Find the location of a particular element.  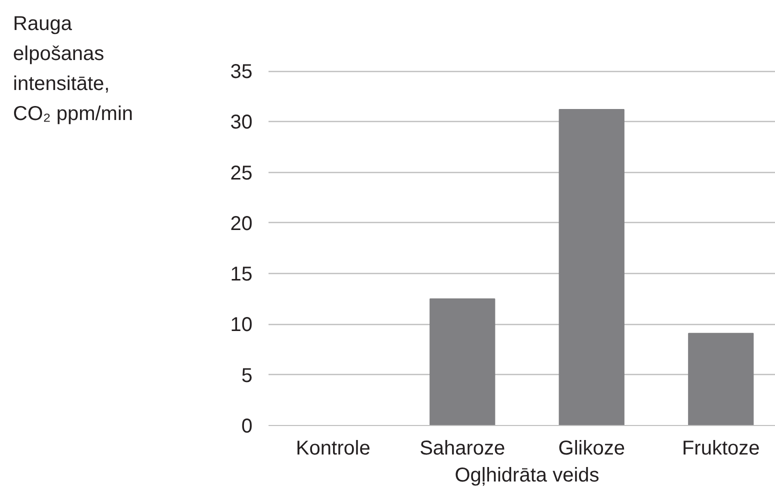

y-tick-label: 0 is located at coordinates (246, 427).